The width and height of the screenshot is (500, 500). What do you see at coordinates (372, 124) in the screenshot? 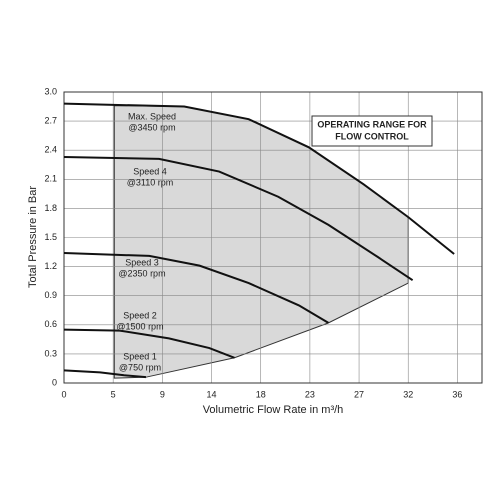
I see `annotation-text: OPERATING RANGE FOR` at bounding box center [372, 124].